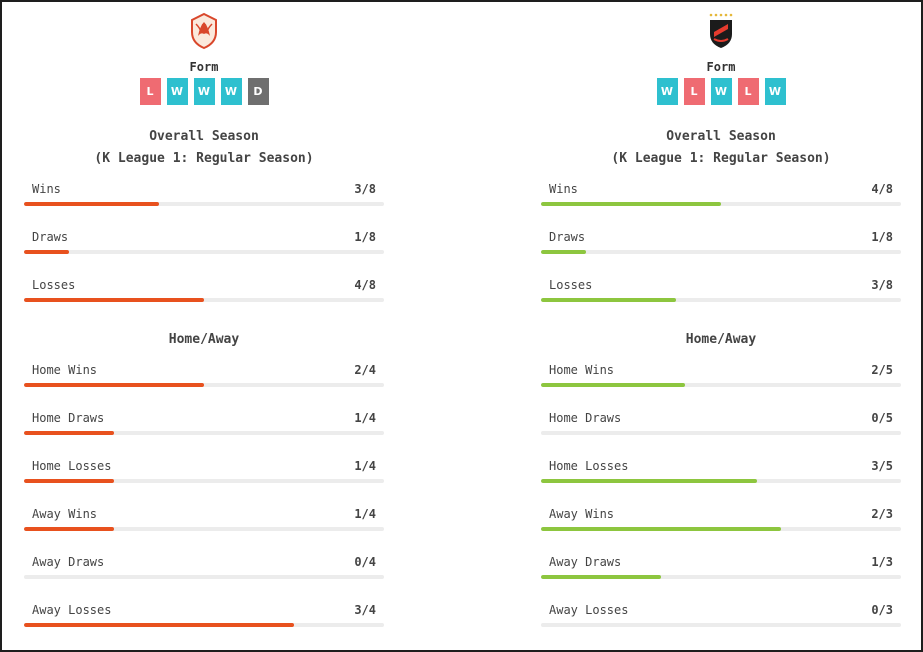 This screenshot has width=923, height=652. What do you see at coordinates (46, 189) in the screenshot?
I see `stat-label: Wins` at bounding box center [46, 189].